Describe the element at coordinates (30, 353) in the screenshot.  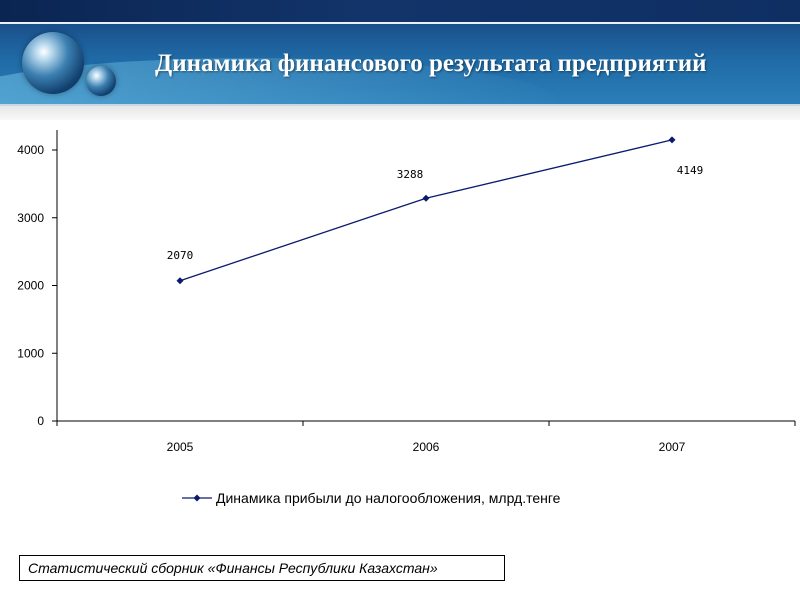
I see `y-tick-label: 1000` at that location.